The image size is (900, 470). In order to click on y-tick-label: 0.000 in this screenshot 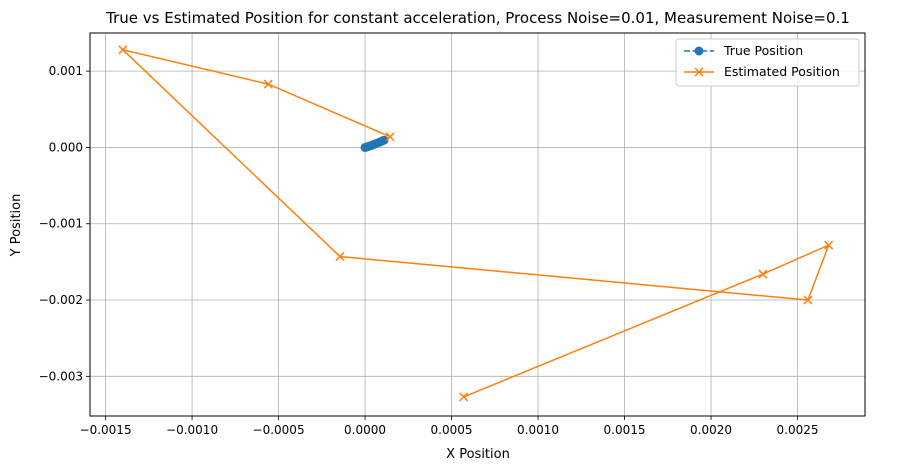, I will do `click(66, 147)`.